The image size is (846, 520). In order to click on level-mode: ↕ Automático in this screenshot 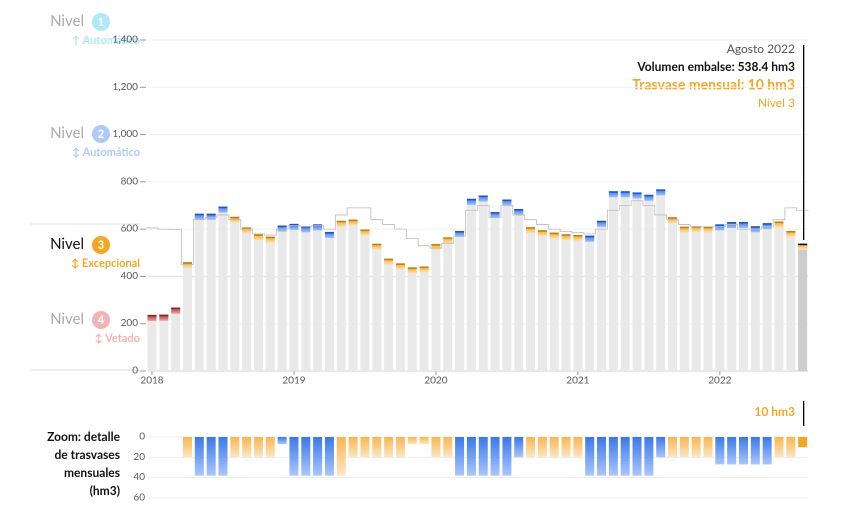, I will do `click(106, 152)`.